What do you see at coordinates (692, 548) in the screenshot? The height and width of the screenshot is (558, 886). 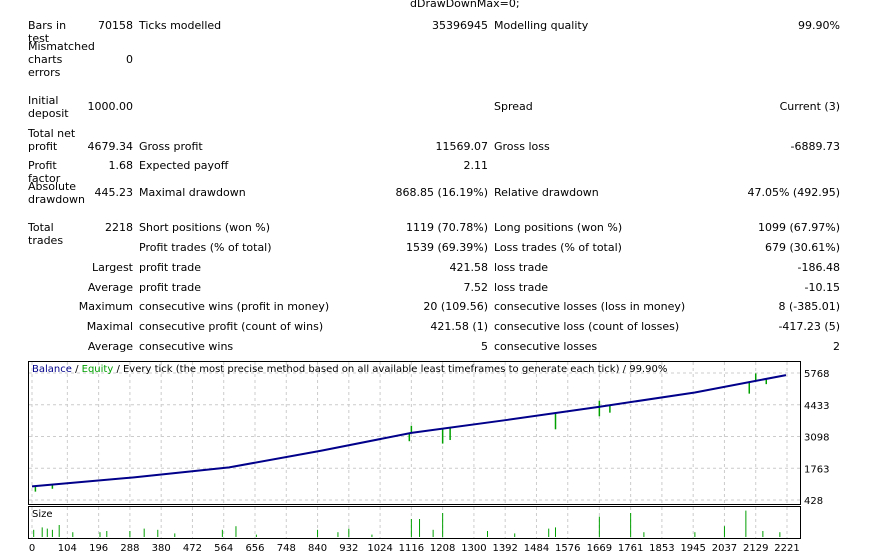 I see `x-tick-label: 1945` at bounding box center [692, 548].